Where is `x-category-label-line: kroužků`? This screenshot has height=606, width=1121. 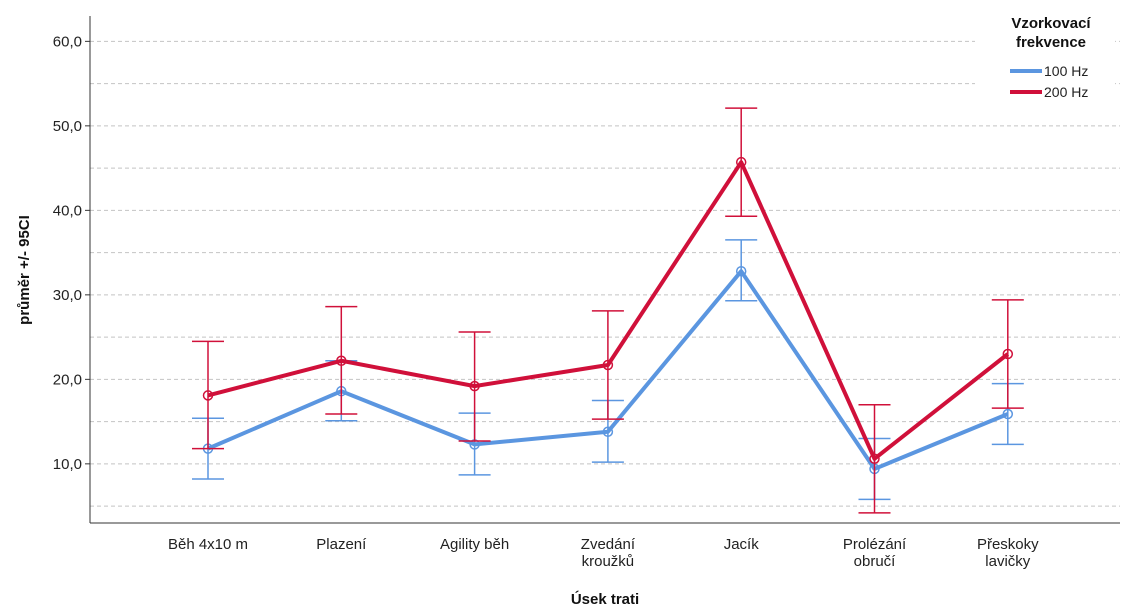
x-category-label-line: kroužků is located at coordinates (608, 561).